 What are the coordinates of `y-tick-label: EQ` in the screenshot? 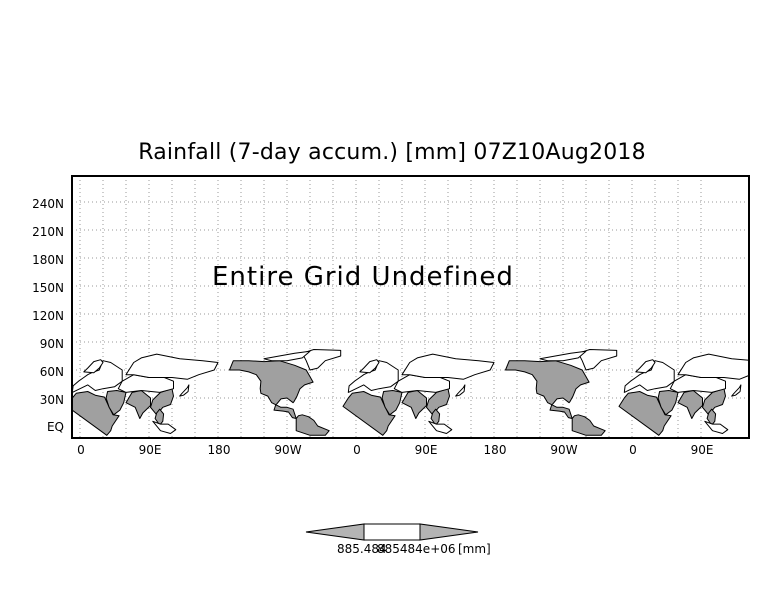 It's located at (55, 427).